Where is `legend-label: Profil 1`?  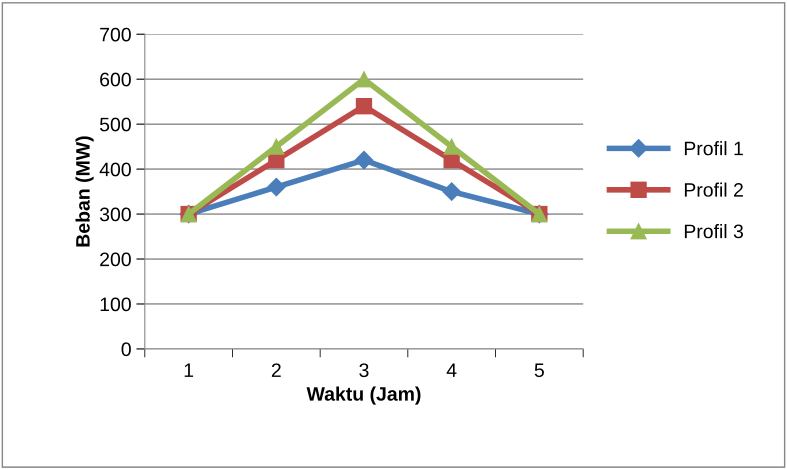
legend-label: Profil 1 is located at coordinates (713, 148).